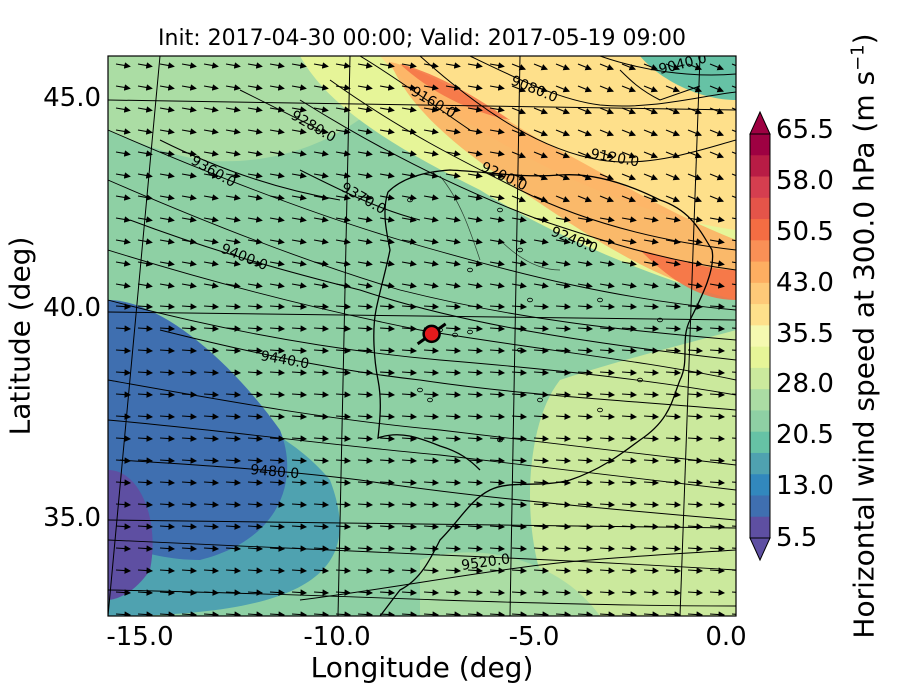 The width and height of the screenshot is (900, 700). What do you see at coordinates (805, 283) in the screenshot?
I see `colorbar-tick: 43.0` at bounding box center [805, 283].